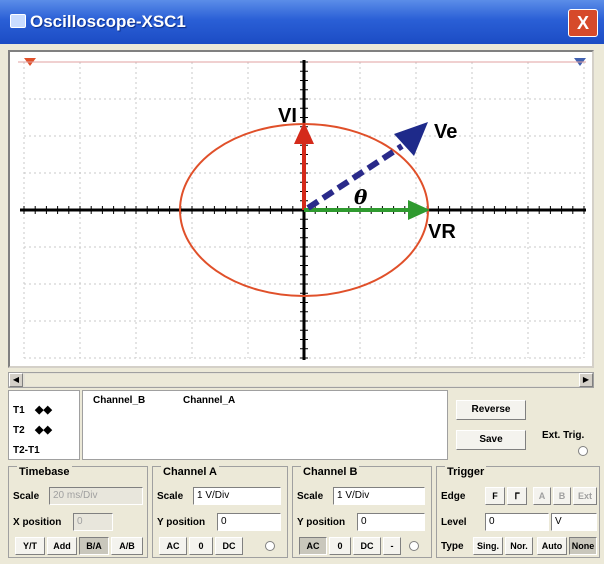 This screenshot has height=564, width=604. Describe the element at coordinates (552, 546) in the screenshot. I see `type-auto-button: Auto` at that location.